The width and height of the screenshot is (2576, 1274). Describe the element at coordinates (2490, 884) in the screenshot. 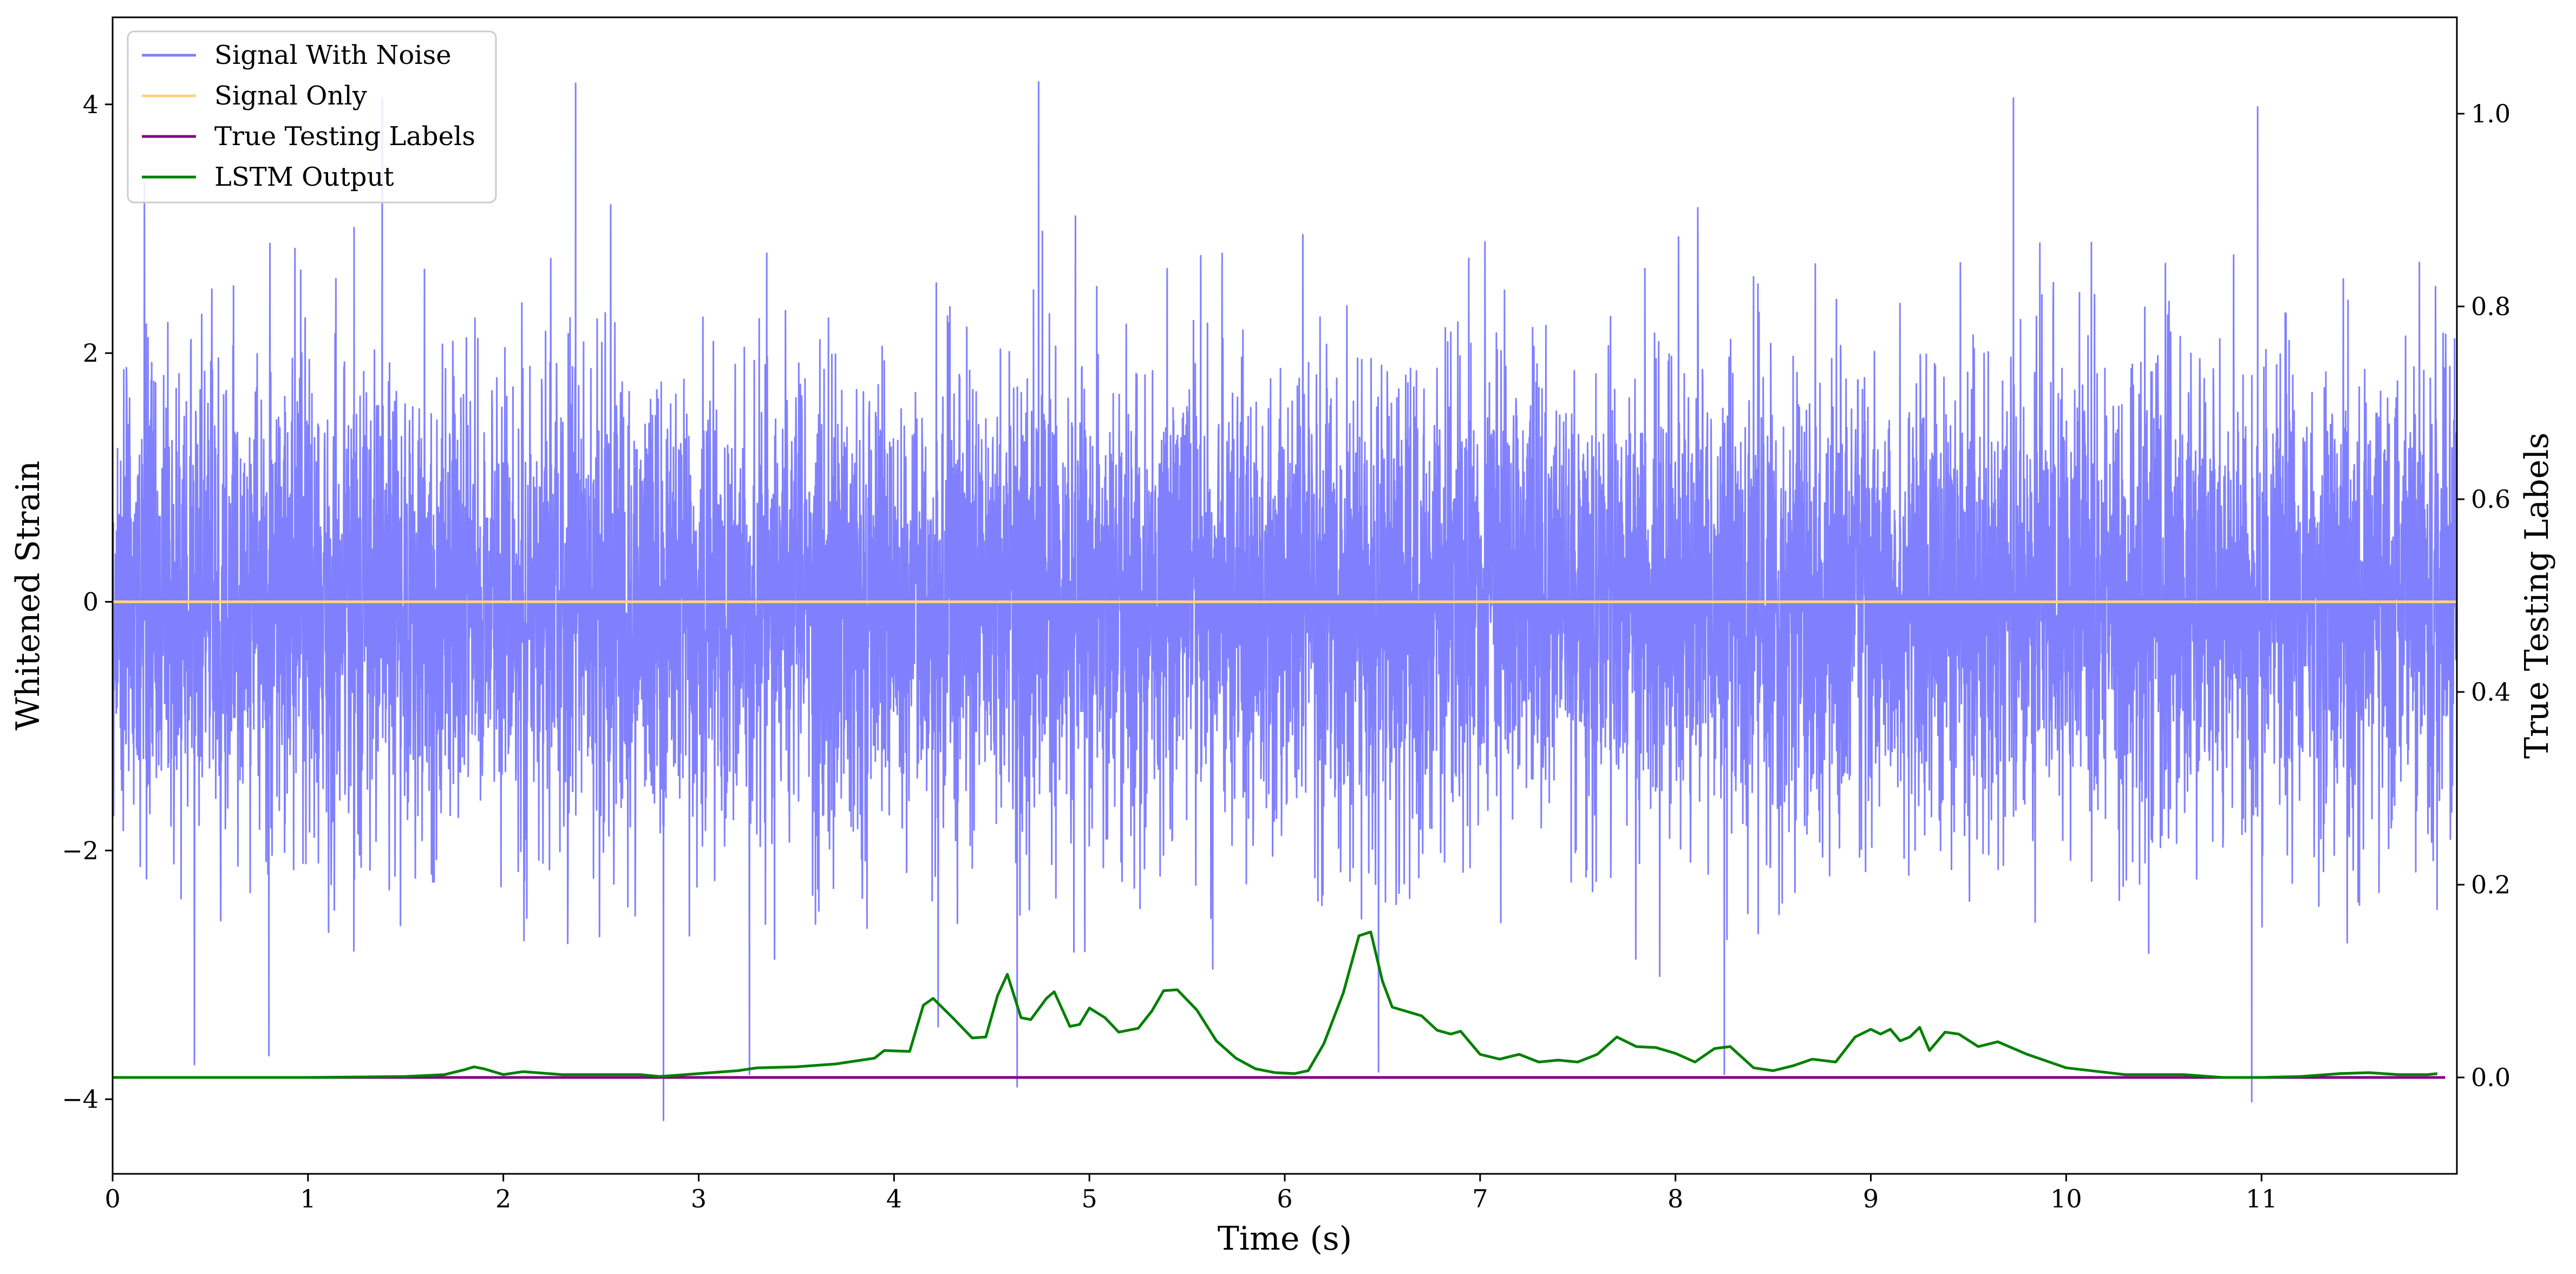

I see `y2-tick-label: 0.2` at that location.